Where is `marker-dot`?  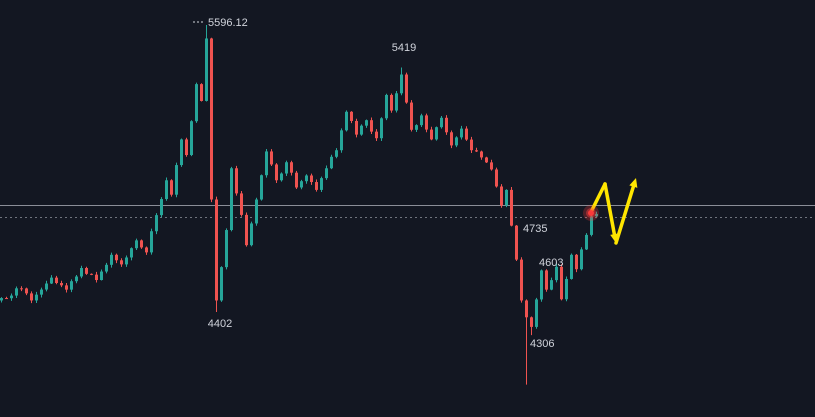 marker-dot is located at coordinates (591, 213).